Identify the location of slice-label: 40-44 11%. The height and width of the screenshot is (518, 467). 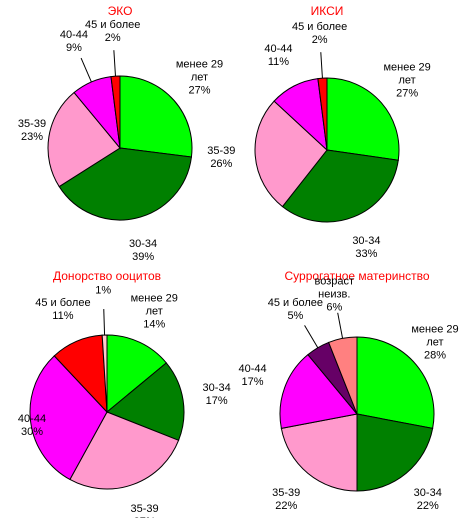
(278, 56).